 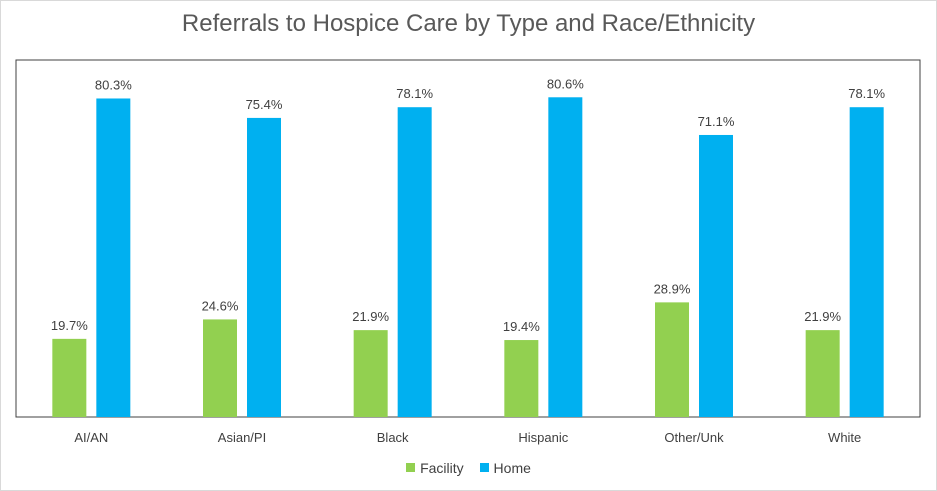 What do you see at coordinates (484, 467) in the screenshot?
I see `legend-swatch-home` at bounding box center [484, 467].